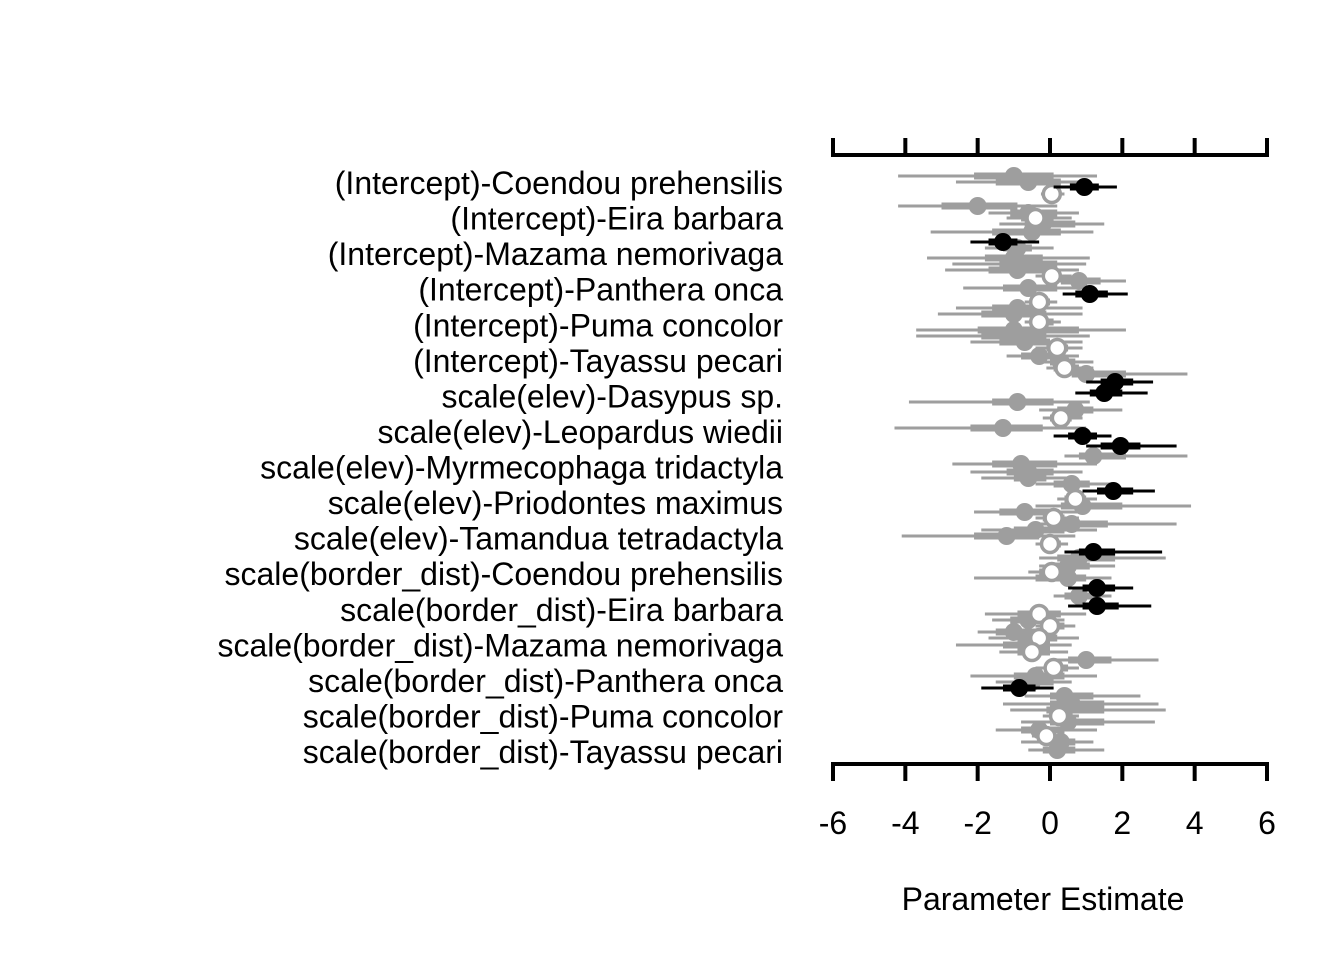 The width and height of the screenshot is (1344, 960). I want to click on row-label: (Intercept)-Eira barbara, so click(616, 219).